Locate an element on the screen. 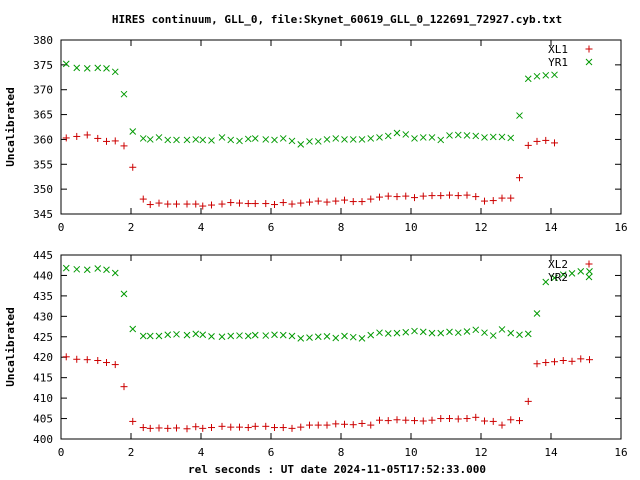  y-tick-label: 440 is located at coordinates (43, 275).